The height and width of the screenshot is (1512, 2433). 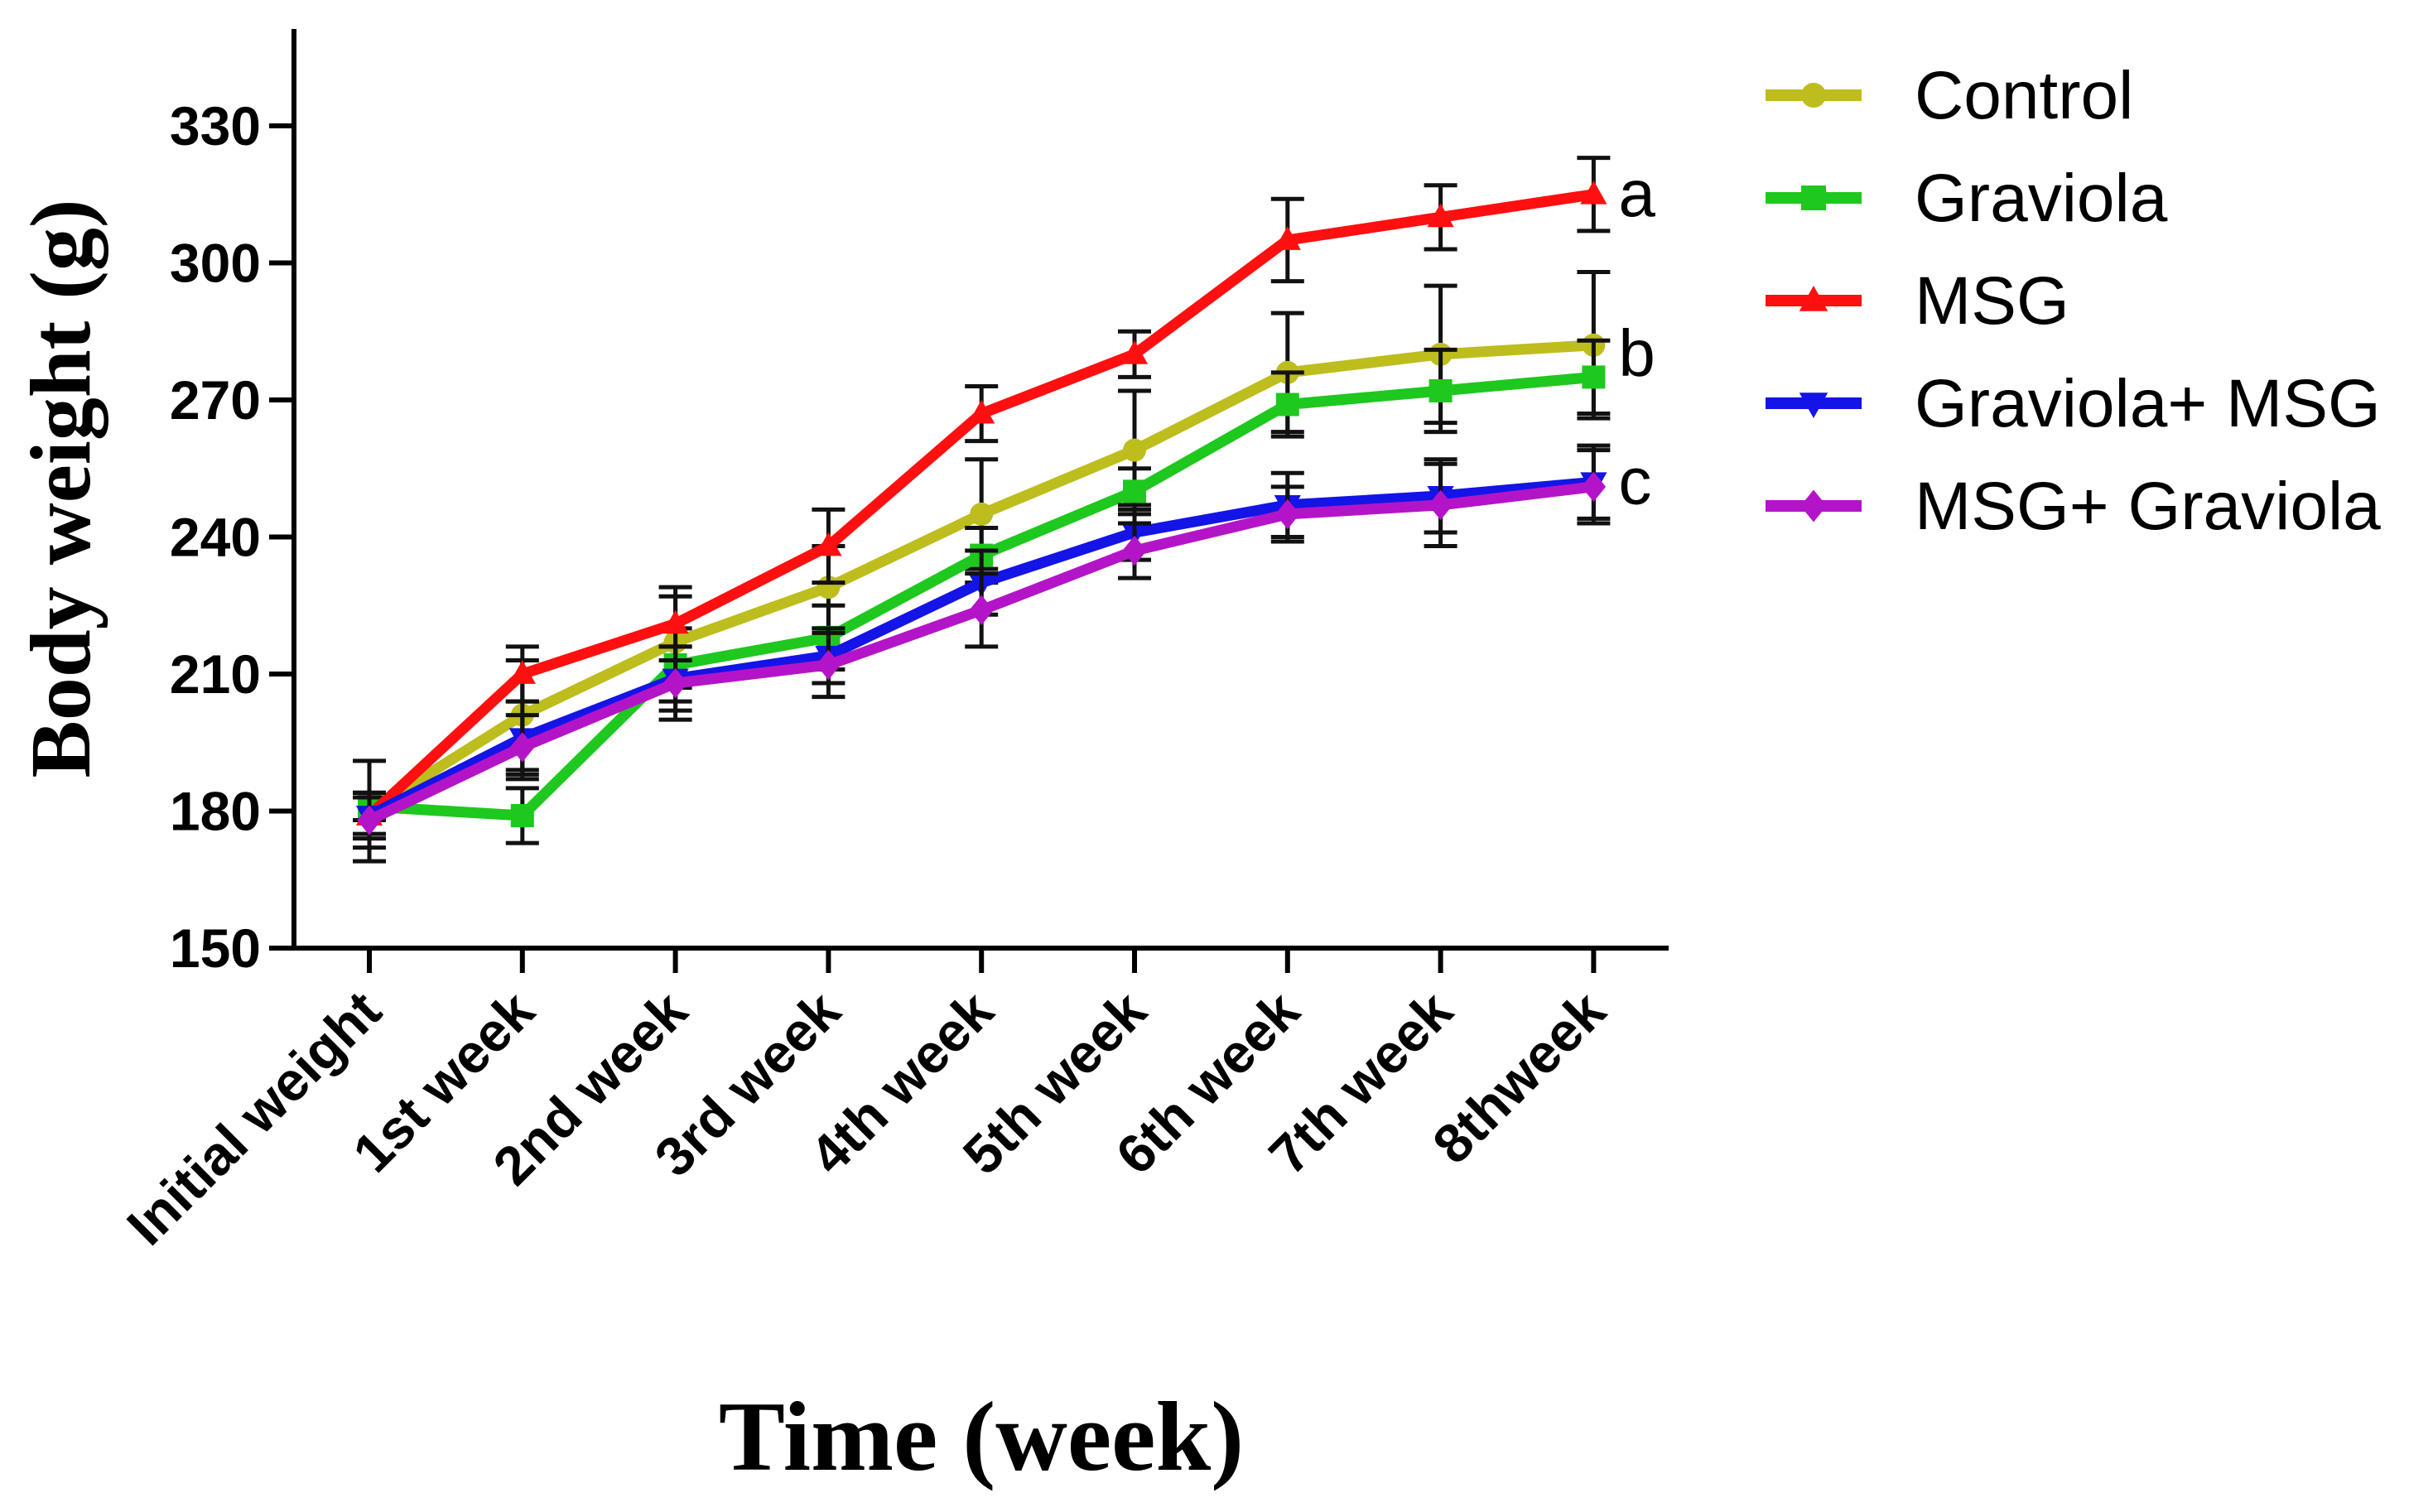 What do you see at coordinates (215, 400) in the screenshot?
I see `y-tick-label-270: 270` at bounding box center [215, 400].